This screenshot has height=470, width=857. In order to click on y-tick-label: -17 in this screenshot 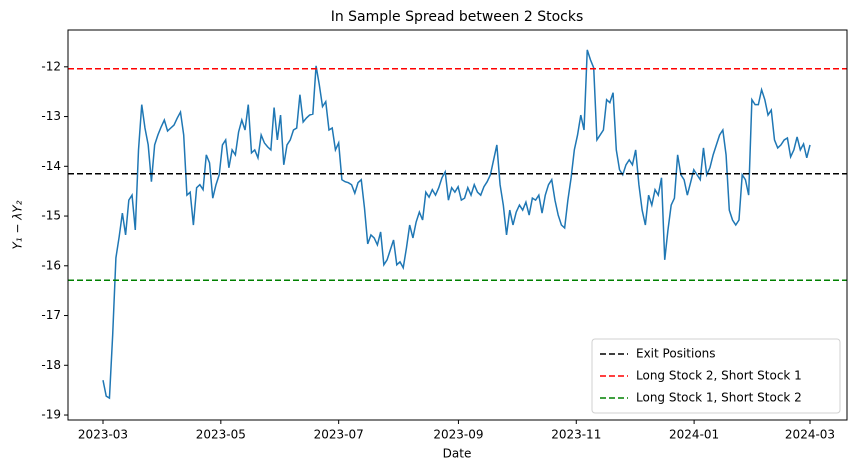, I will do `click(51, 315)`.